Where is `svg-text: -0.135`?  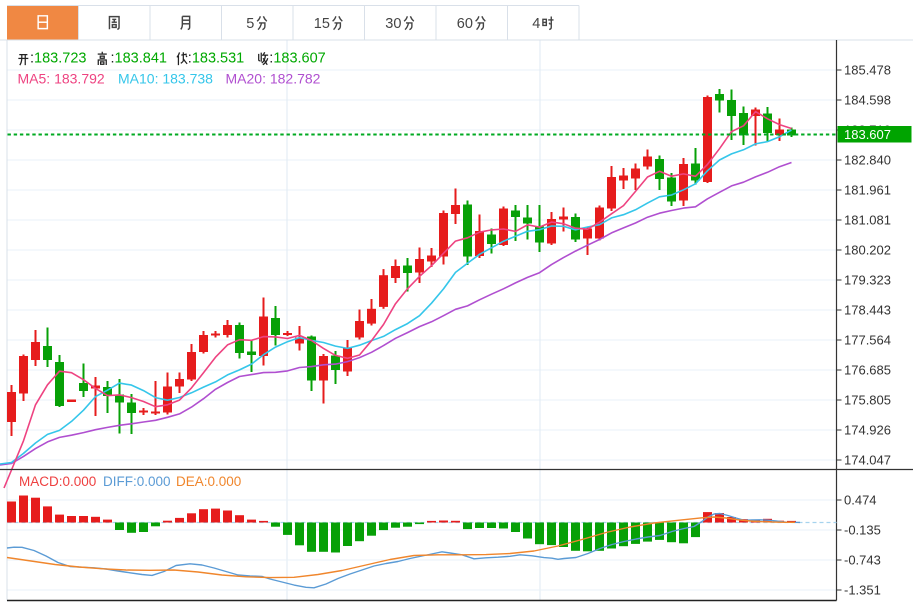 svg-text: -0.135 is located at coordinates (862, 530).